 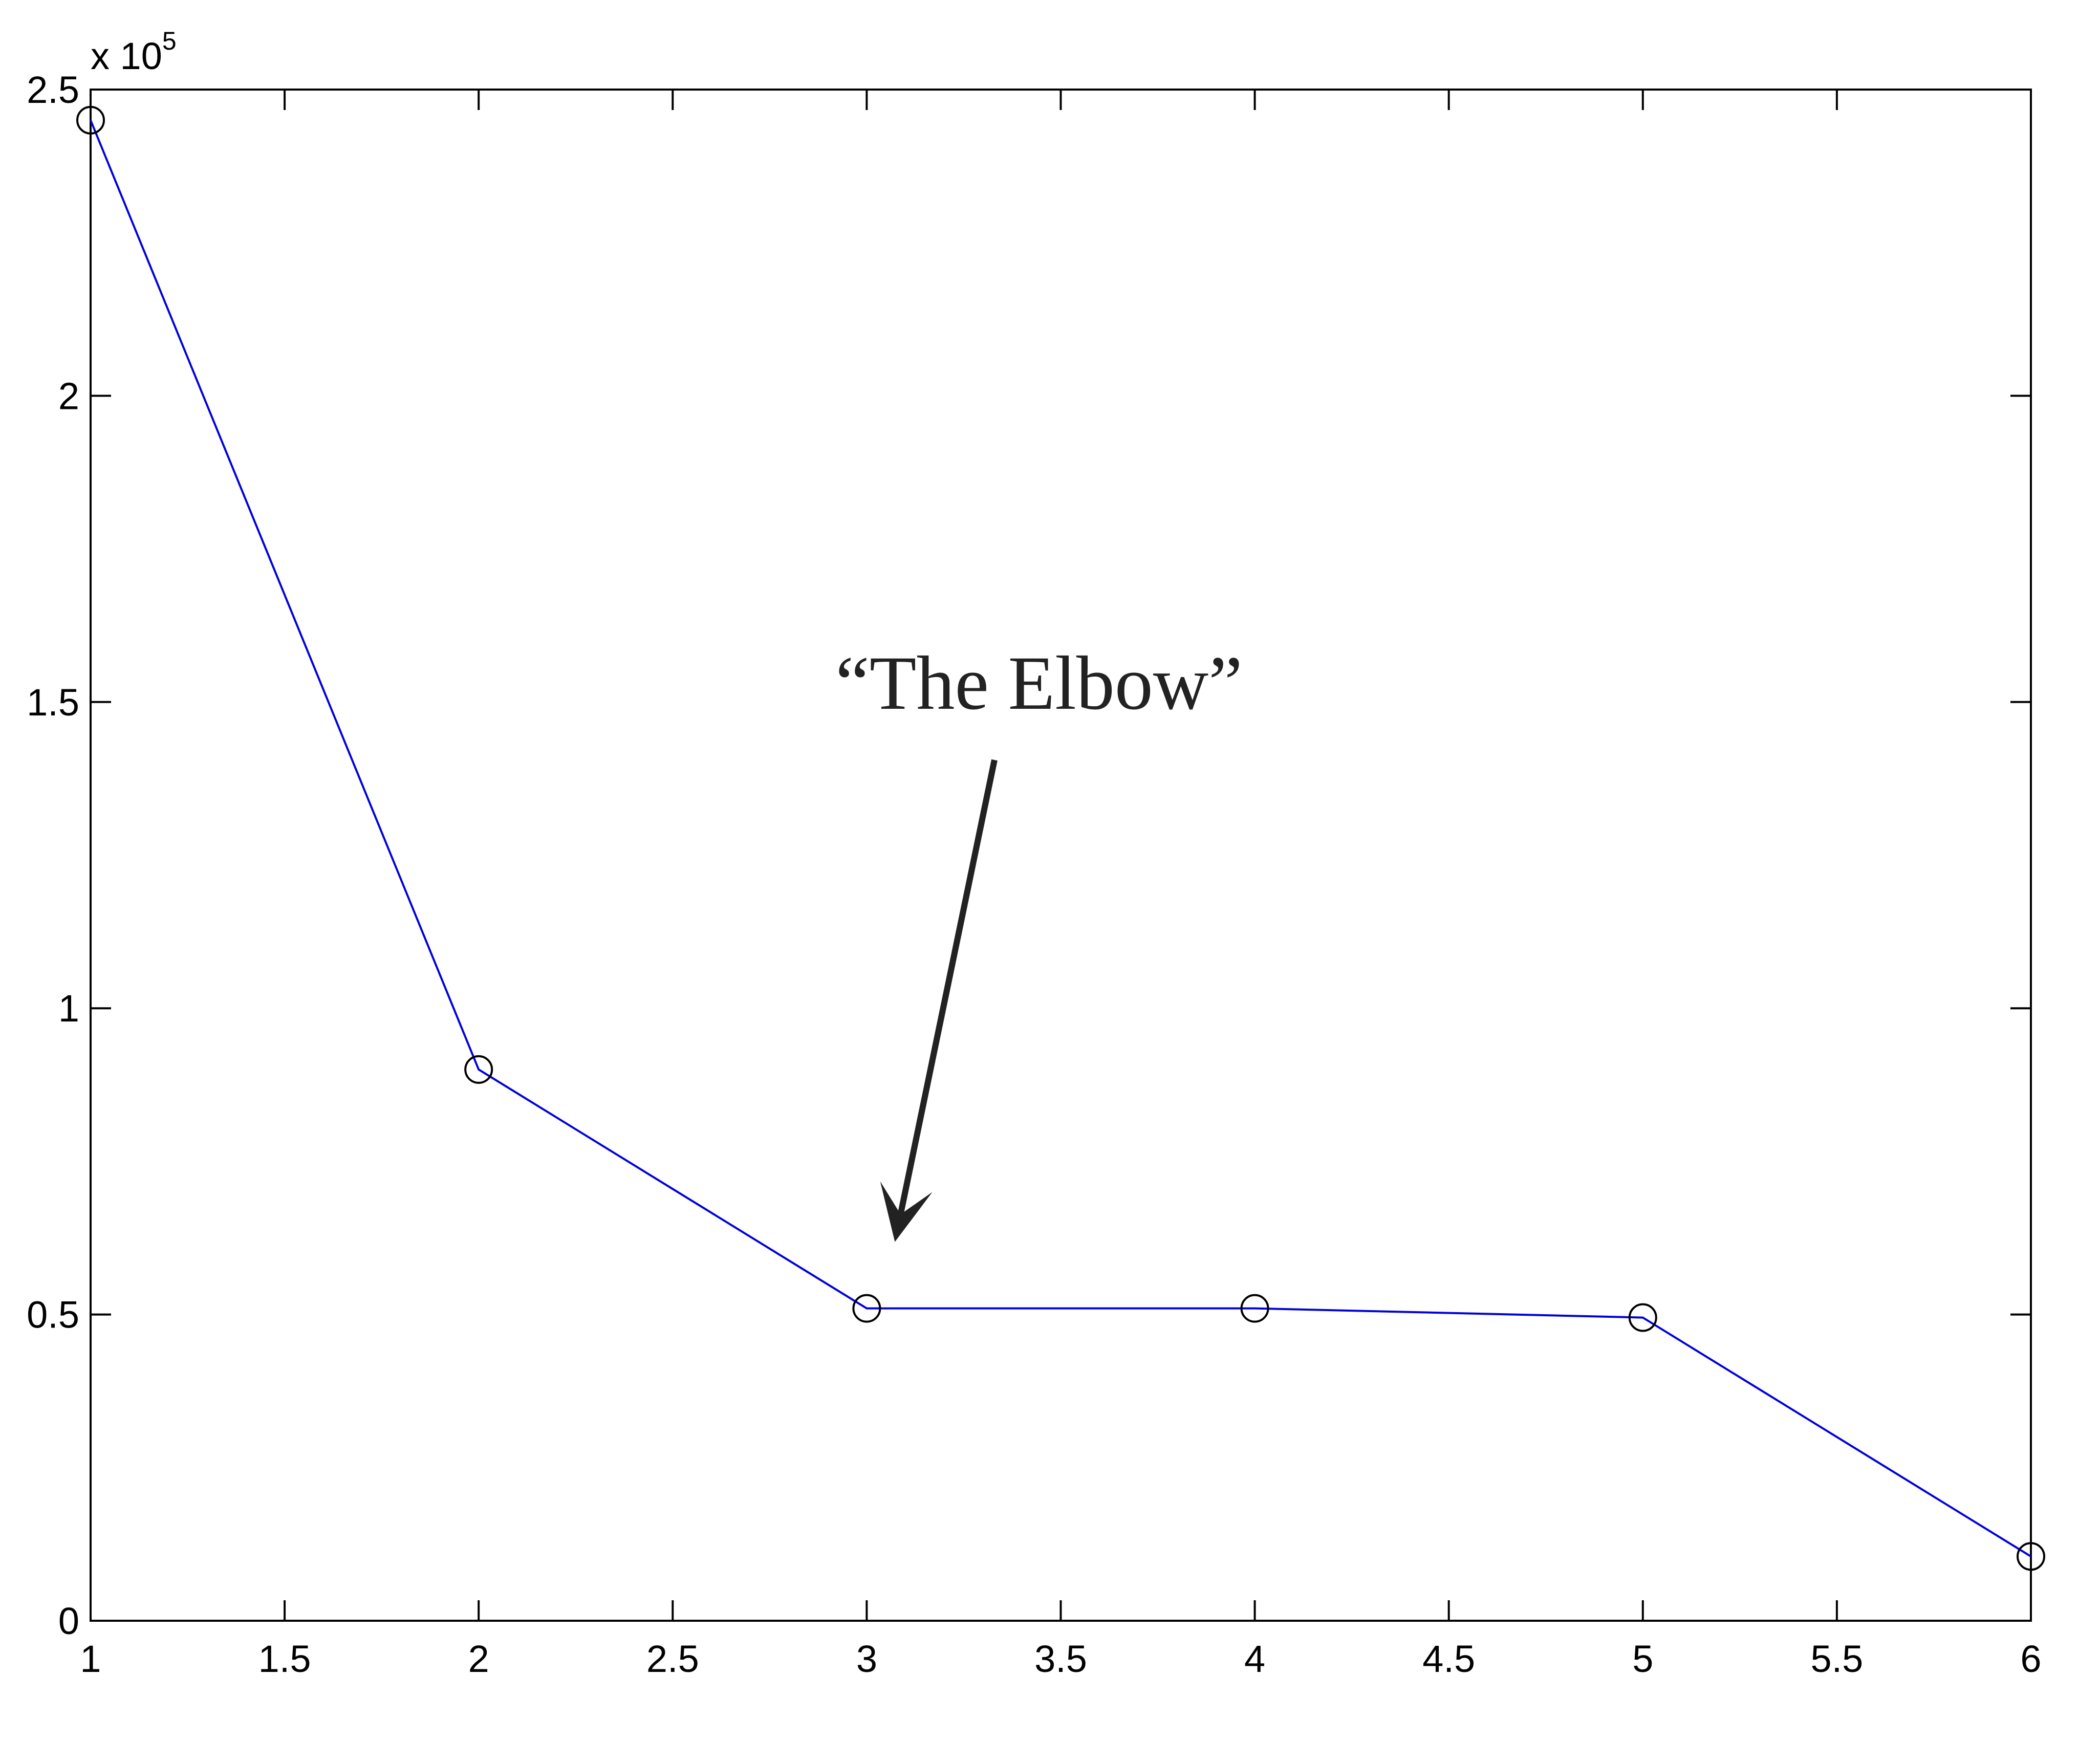 I want to click on y-axis-multiplier: x 105, so click(x=134, y=52).